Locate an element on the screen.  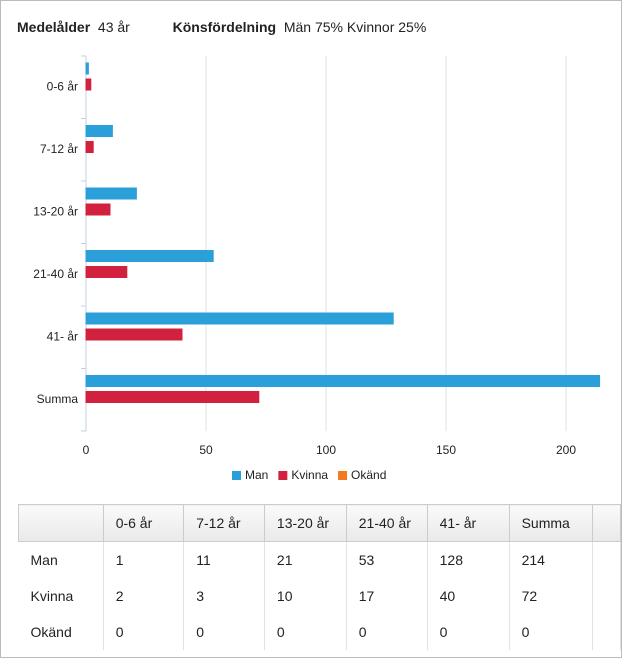
x-tick-label: 150 is located at coordinates (446, 450).